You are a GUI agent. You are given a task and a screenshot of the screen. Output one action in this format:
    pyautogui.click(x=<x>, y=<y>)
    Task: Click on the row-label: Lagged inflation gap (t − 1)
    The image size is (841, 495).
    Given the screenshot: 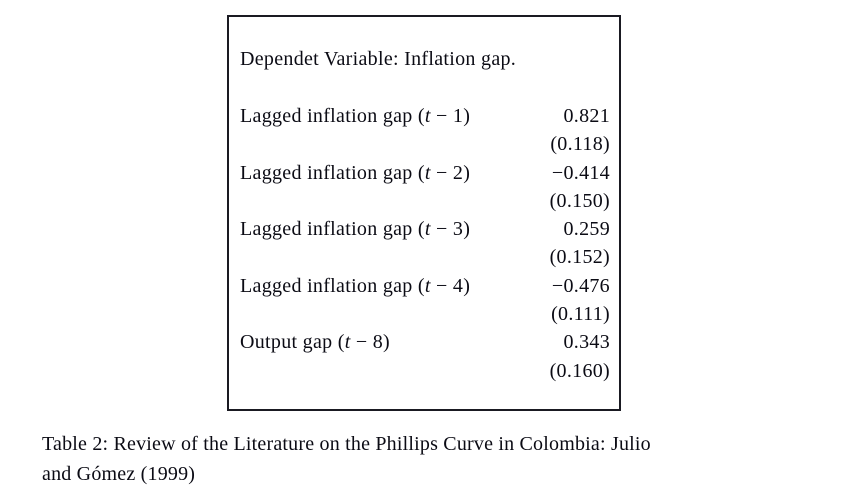 What is the action you would take?
    pyautogui.click(x=355, y=116)
    